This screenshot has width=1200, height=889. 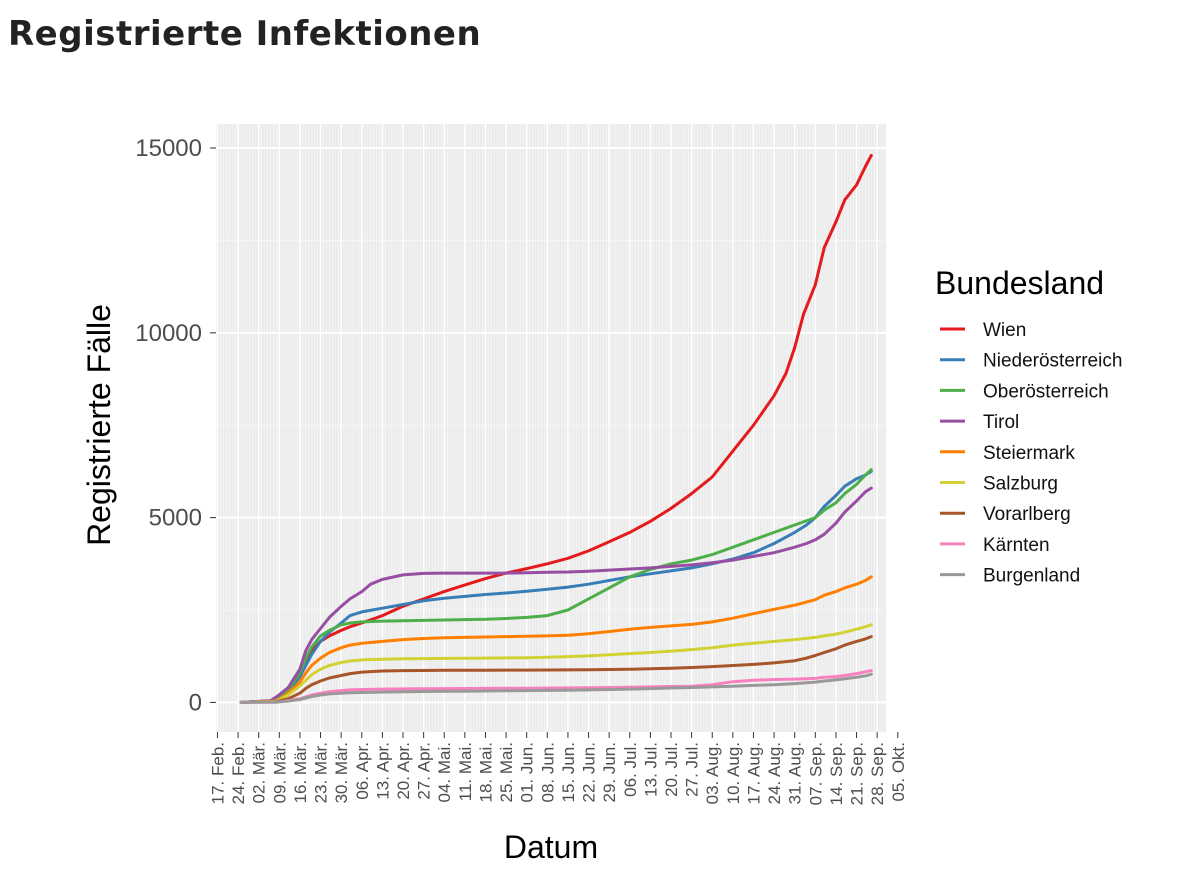 What do you see at coordinates (630, 769) in the screenshot?
I see `x-tick-label: 06. Jul.` at bounding box center [630, 769].